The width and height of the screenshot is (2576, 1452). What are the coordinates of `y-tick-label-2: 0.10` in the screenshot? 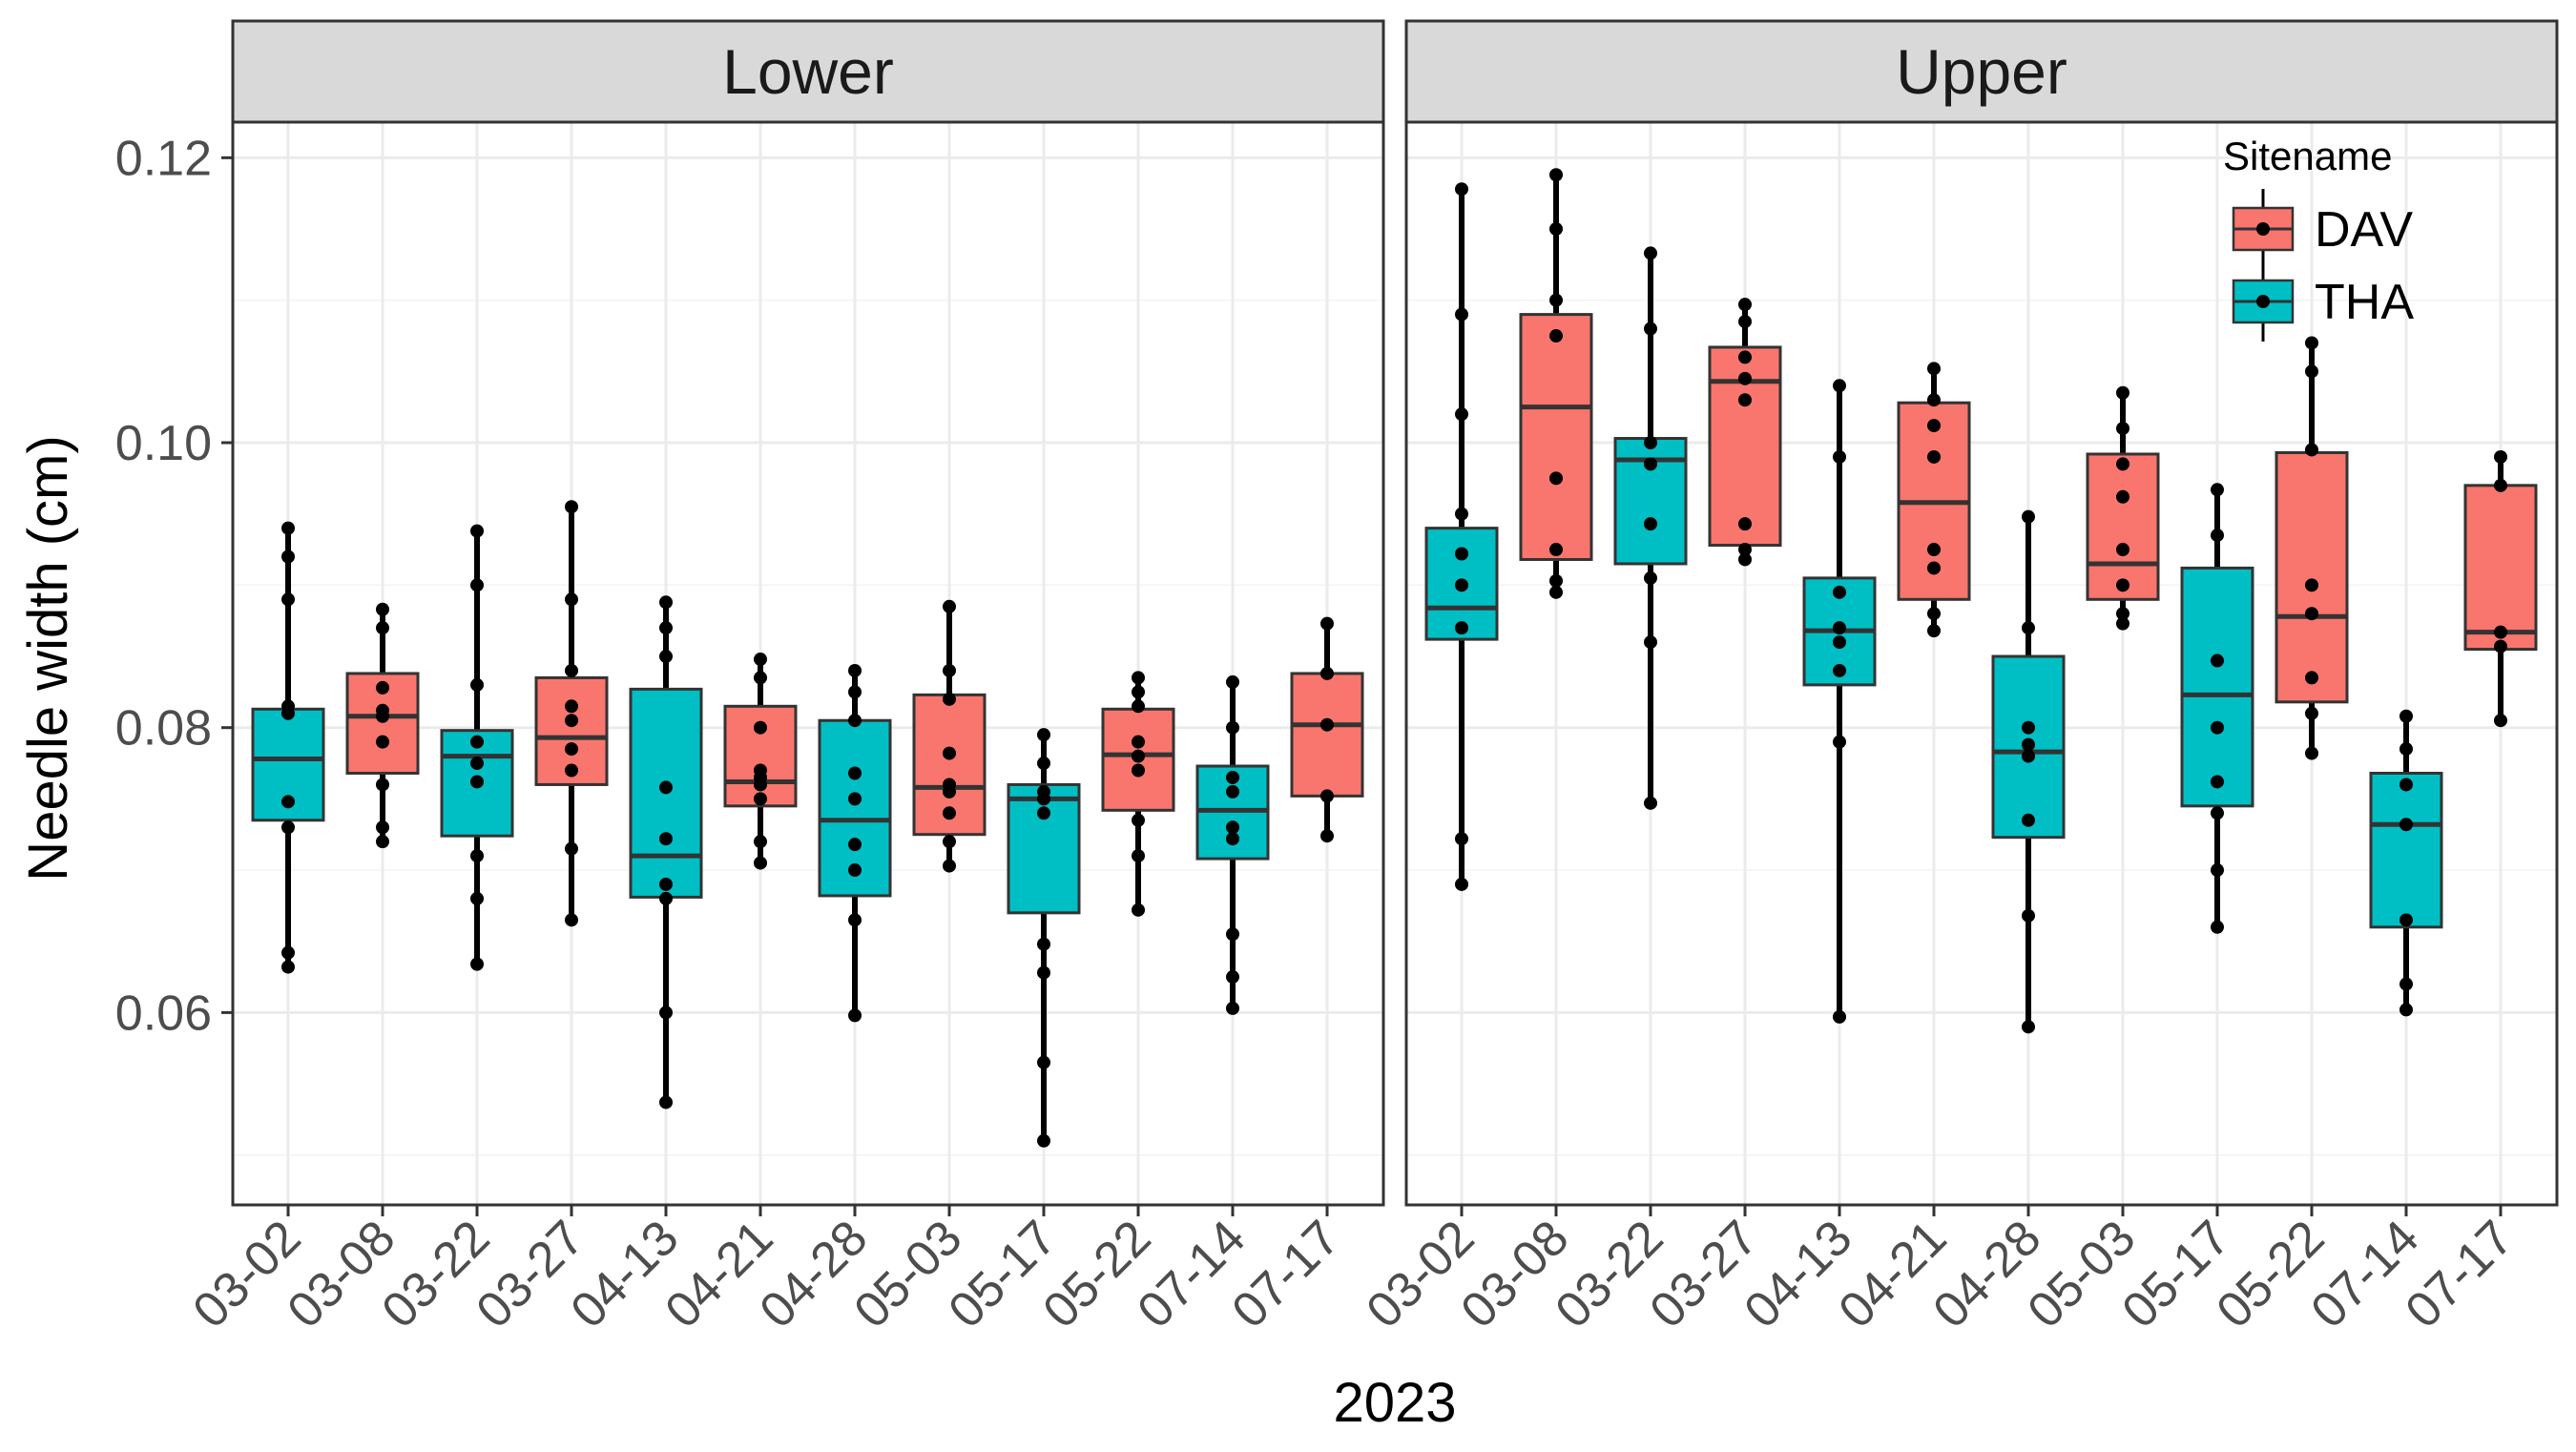 It's located at (163, 444).